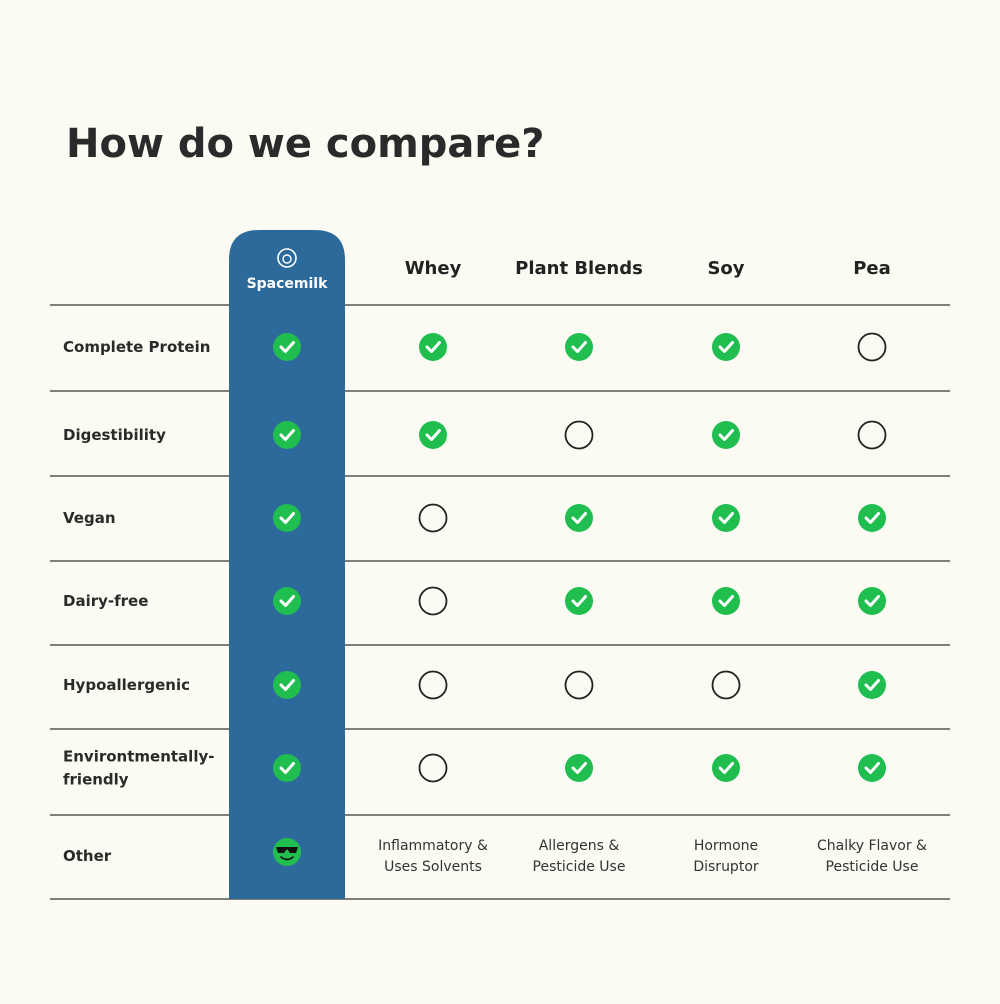 The width and height of the screenshot is (1000, 1004). I want to click on note-text: Allergens &, so click(579, 846).